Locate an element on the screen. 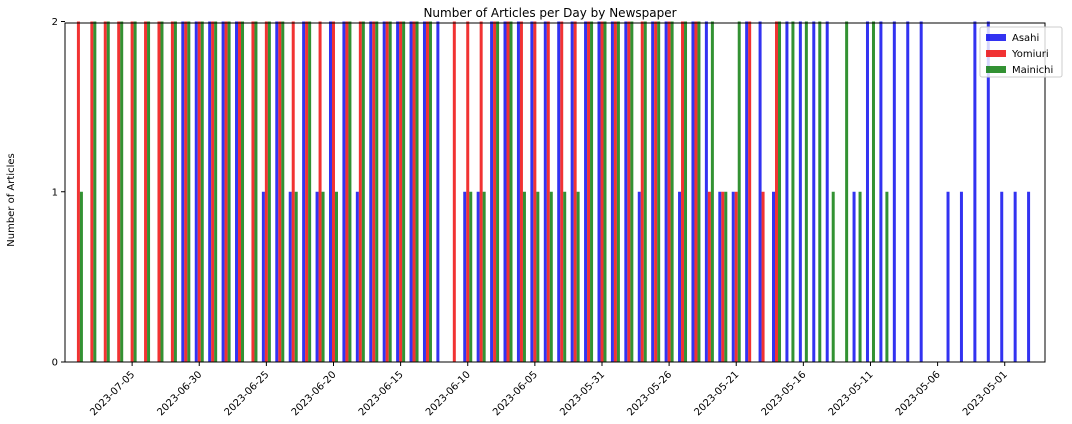 Image resolution: width=1072 pixels, height=424 pixels. y-tick-label-1: 1 is located at coordinates (55, 192).